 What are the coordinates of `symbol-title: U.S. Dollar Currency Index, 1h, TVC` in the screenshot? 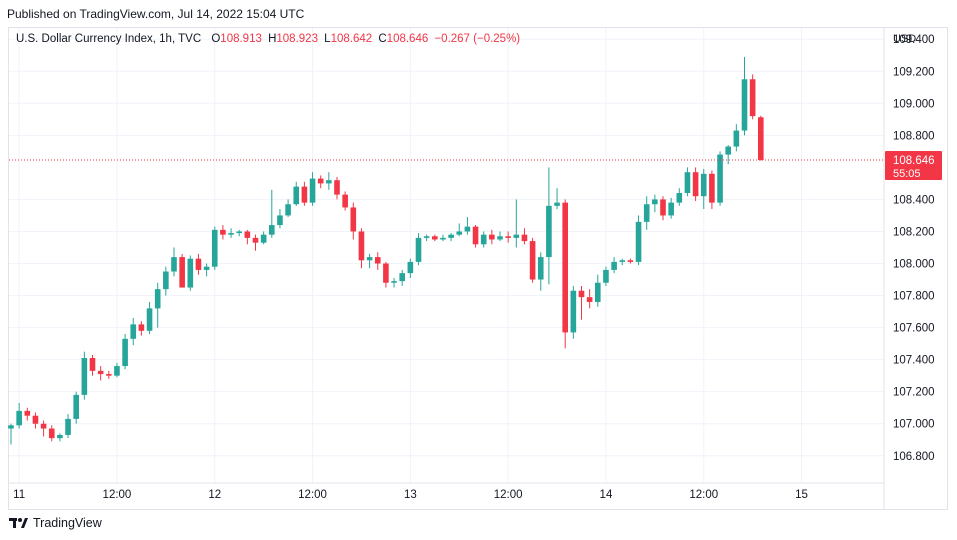 It's located at (109, 39).